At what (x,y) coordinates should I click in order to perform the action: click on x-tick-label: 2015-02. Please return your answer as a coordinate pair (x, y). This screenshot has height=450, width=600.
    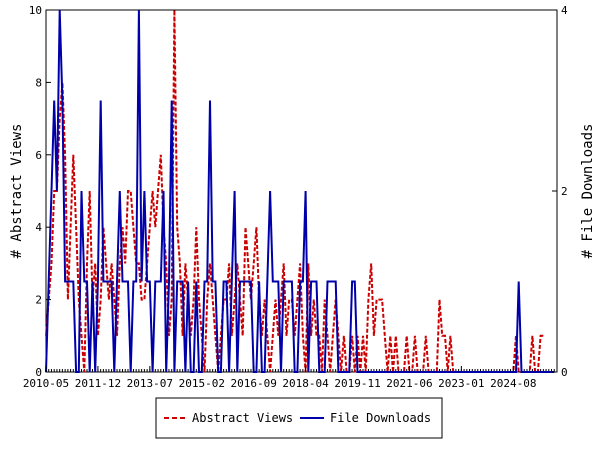
    Looking at the image, I should click on (202, 383).